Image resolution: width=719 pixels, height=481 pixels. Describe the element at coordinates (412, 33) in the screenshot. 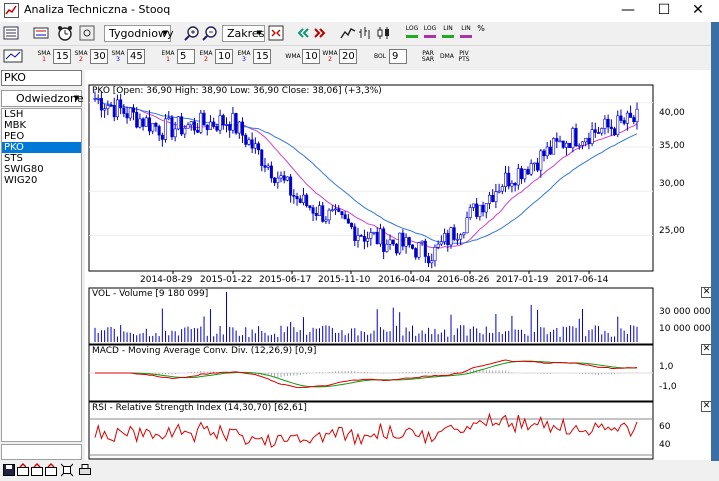

I see `log-button-1: LOG` at that location.